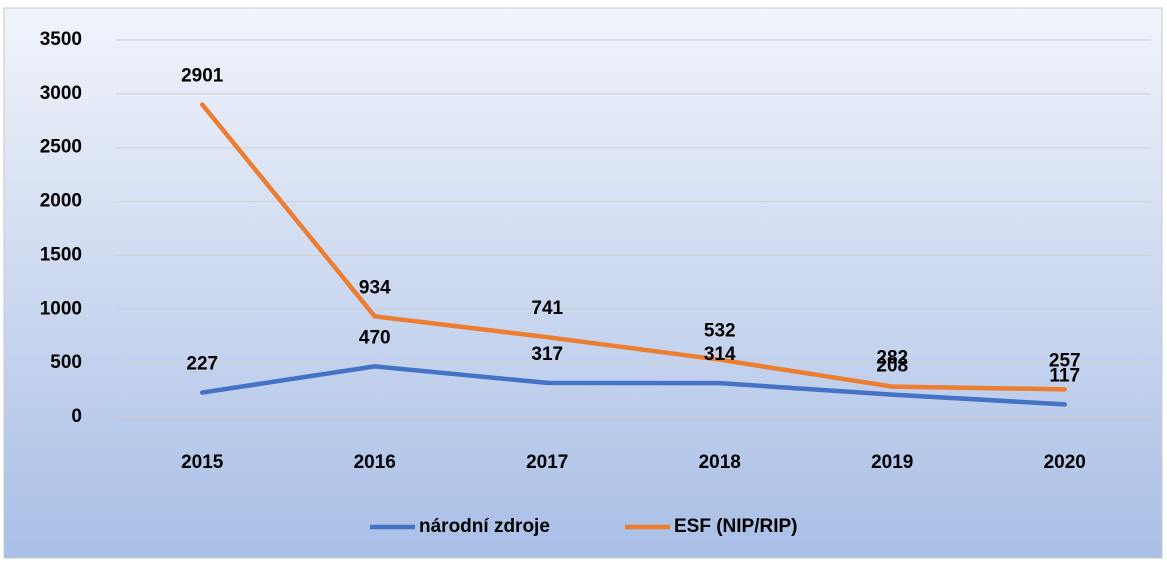 Image resolution: width=1167 pixels, height=563 pixels. I want to click on data-label: 2901, so click(202, 76).